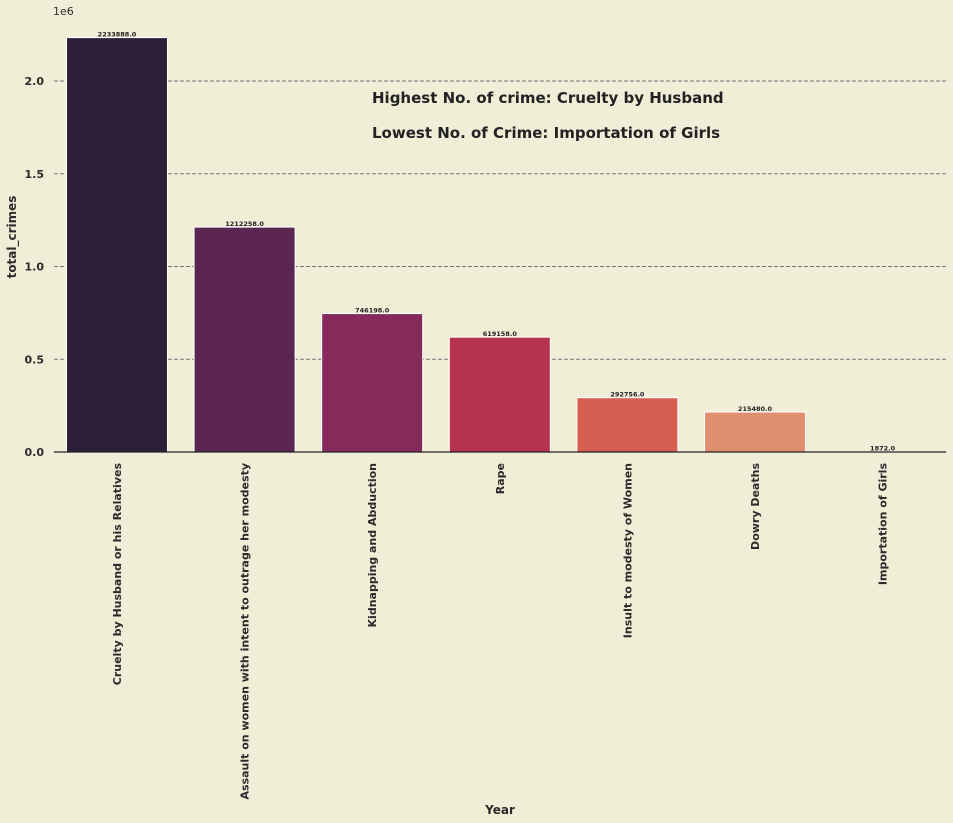  What do you see at coordinates (499, 810) in the screenshot?
I see `x-axis-title: Year` at bounding box center [499, 810].